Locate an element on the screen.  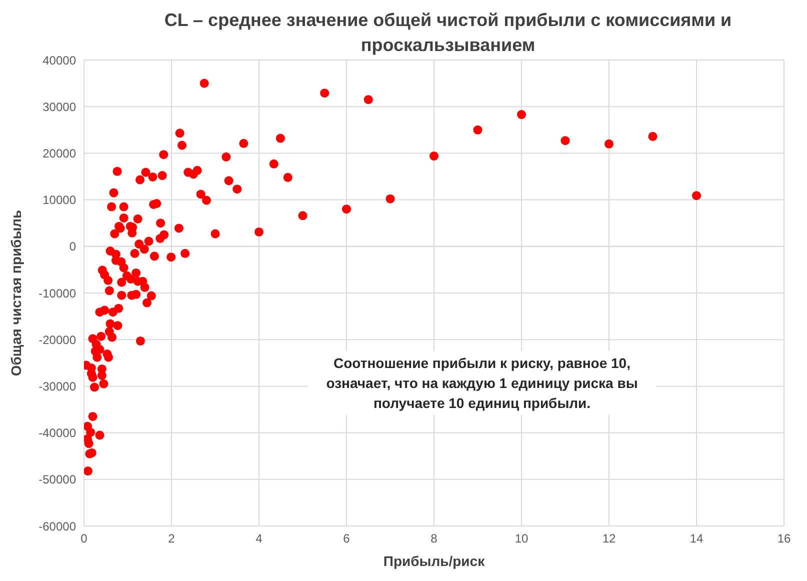
y-tick-label: -20000 is located at coordinates (57, 339).